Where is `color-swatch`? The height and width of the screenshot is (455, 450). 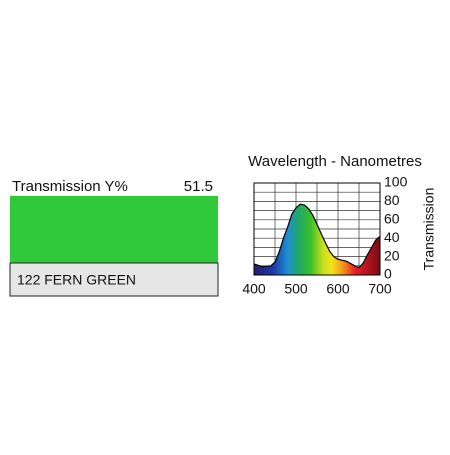 color-swatch is located at coordinates (114, 229).